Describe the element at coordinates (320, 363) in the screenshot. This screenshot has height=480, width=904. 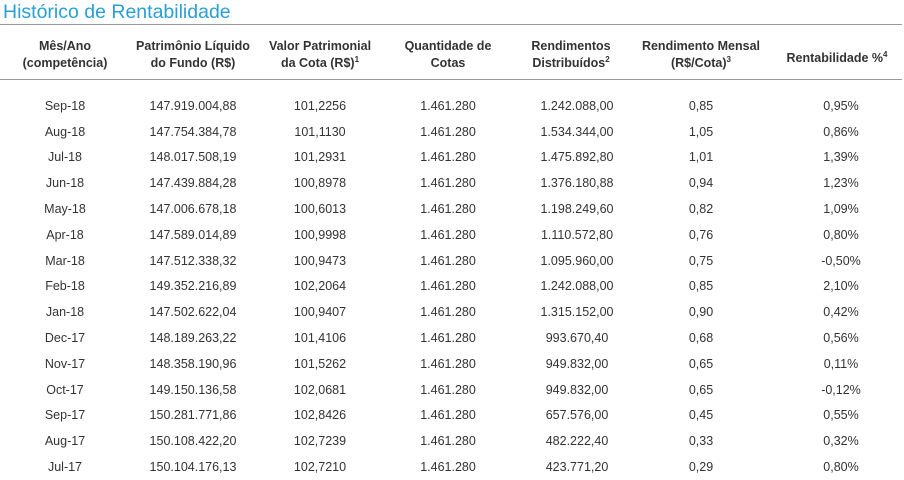
I see `cell-quota-value: 101,5262` at that location.